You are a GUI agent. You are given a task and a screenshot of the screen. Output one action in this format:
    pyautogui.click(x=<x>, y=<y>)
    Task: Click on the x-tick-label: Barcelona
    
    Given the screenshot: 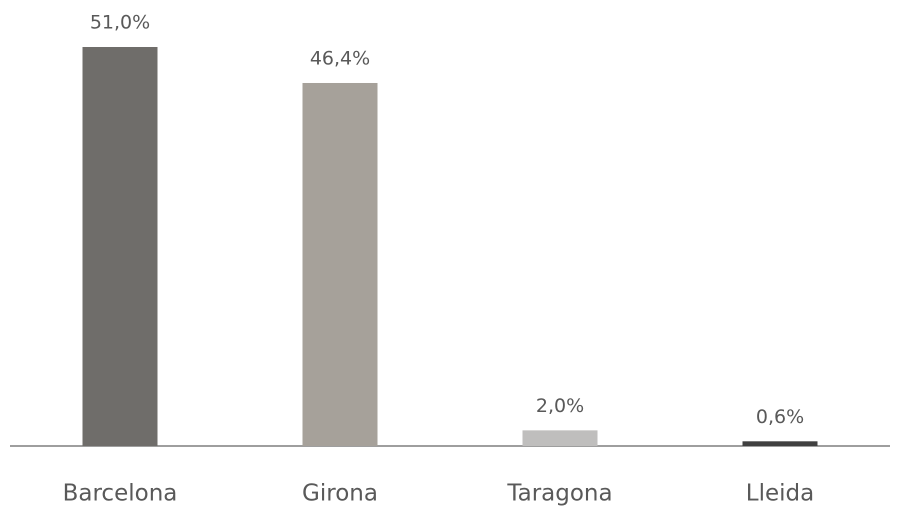 What is the action you would take?
    pyautogui.click(x=120, y=494)
    